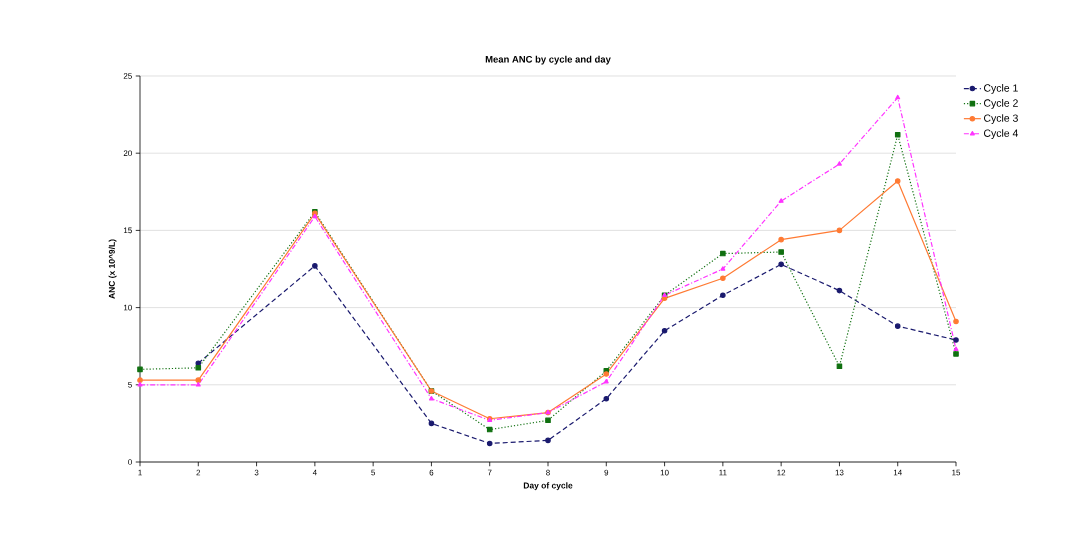 The width and height of the screenshot is (1075, 535). What do you see at coordinates (548, 60) in the screenshot?
I see `chart-title: Mean ANC by cycle and day` at bounding box center [548, 60].